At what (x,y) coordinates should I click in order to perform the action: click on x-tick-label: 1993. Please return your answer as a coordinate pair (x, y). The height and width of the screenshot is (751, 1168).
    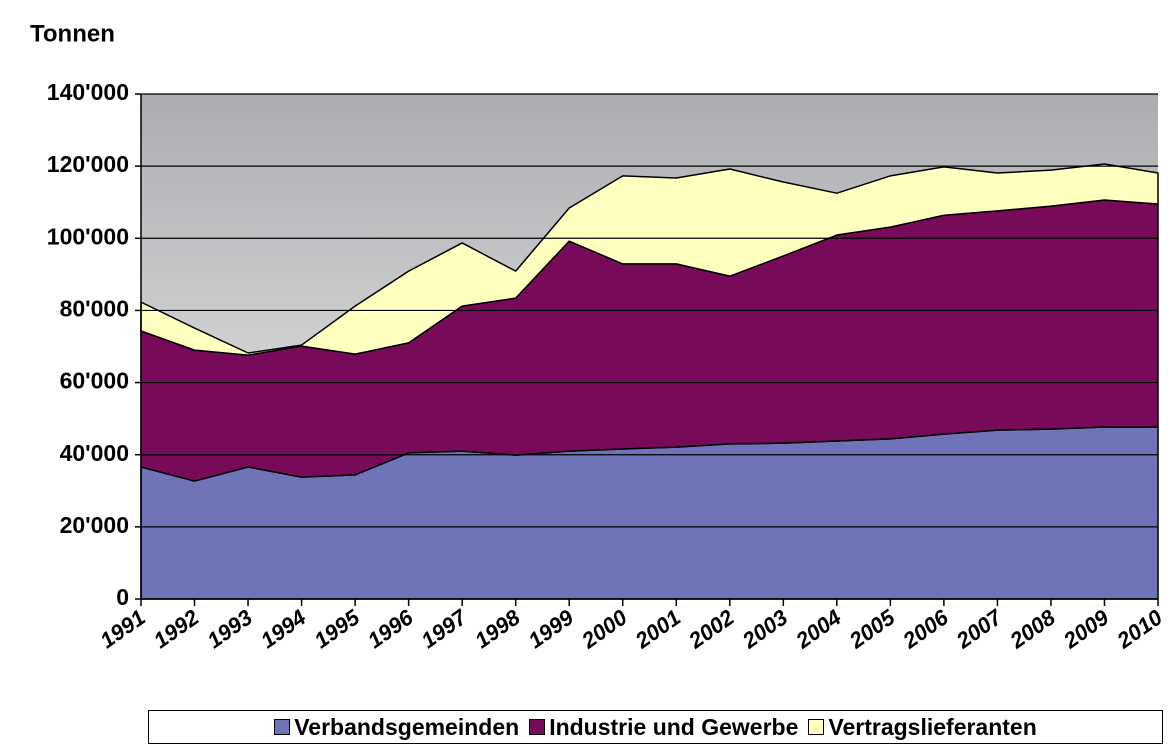
    Looking at the image, I should click on (229, 629).